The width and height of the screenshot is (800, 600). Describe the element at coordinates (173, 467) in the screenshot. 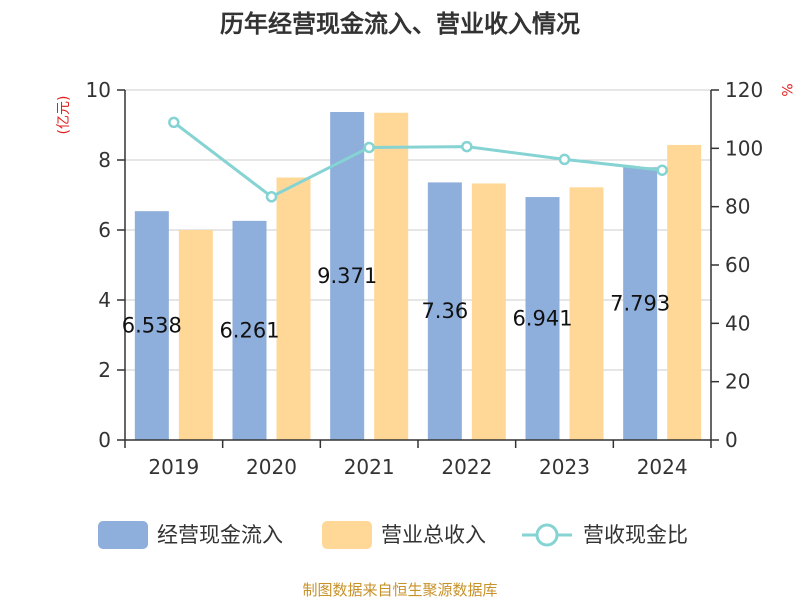

I see `x-tick-label: 2019` at that location.